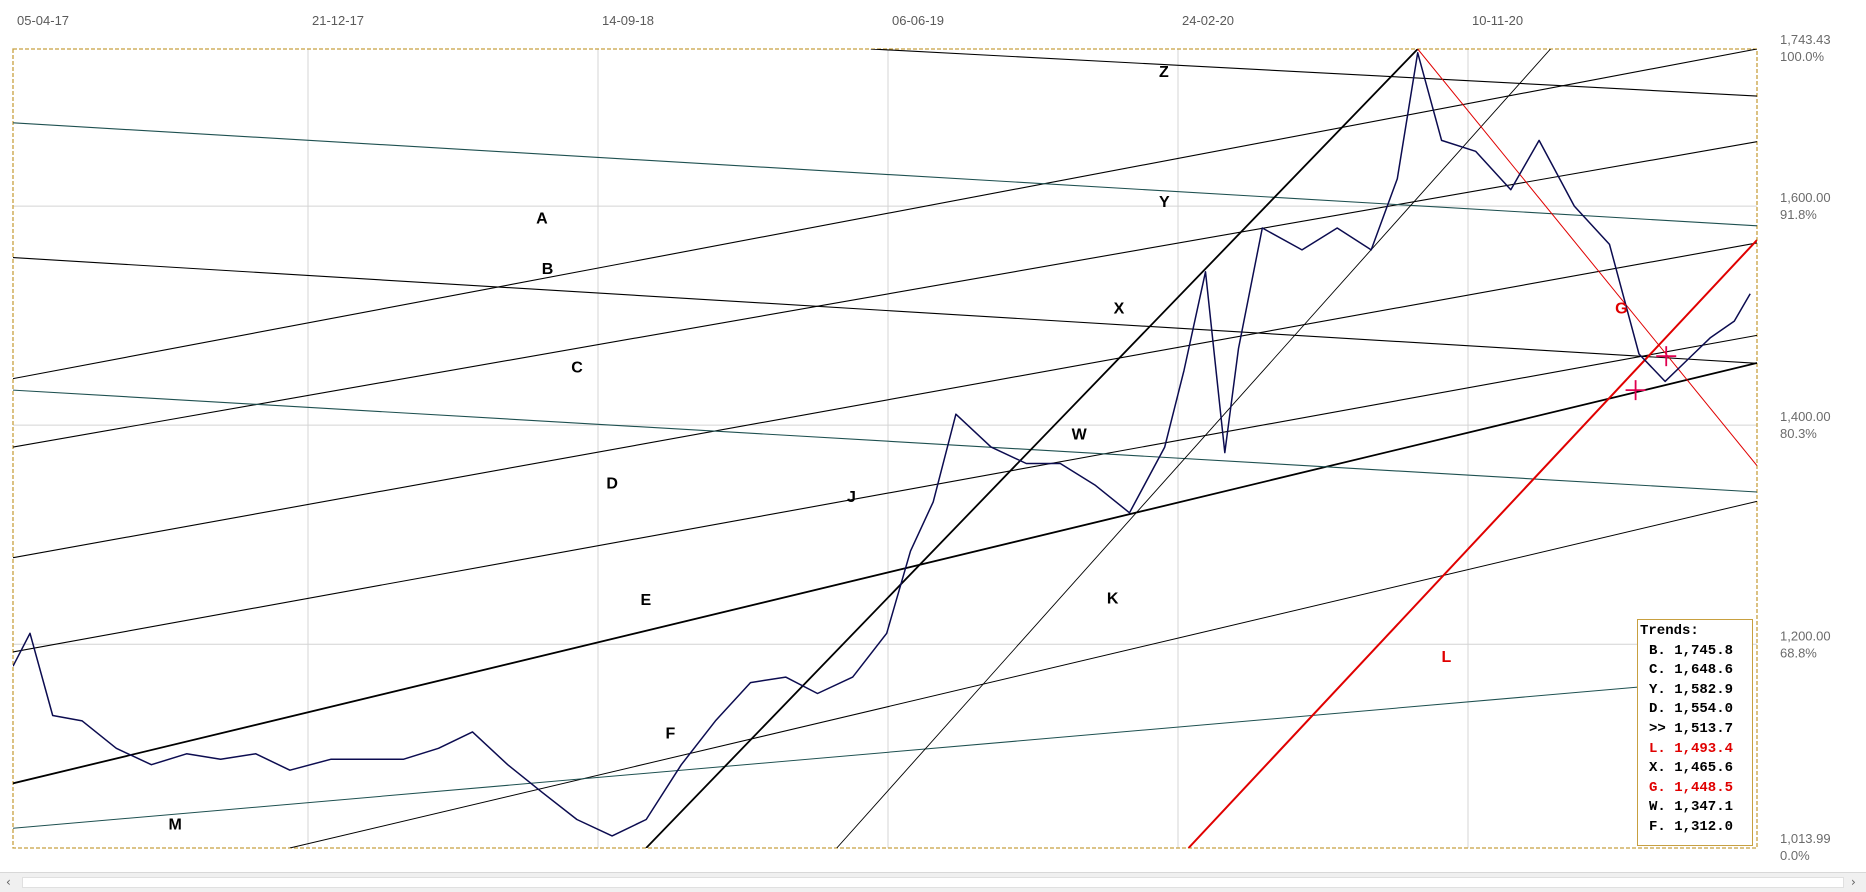 This screenshot has height=892, width=1866. Describe the element at coordinates (1805, 197) in the screenshot. I see `y-tick-value-label: 1,600.00` at that location.